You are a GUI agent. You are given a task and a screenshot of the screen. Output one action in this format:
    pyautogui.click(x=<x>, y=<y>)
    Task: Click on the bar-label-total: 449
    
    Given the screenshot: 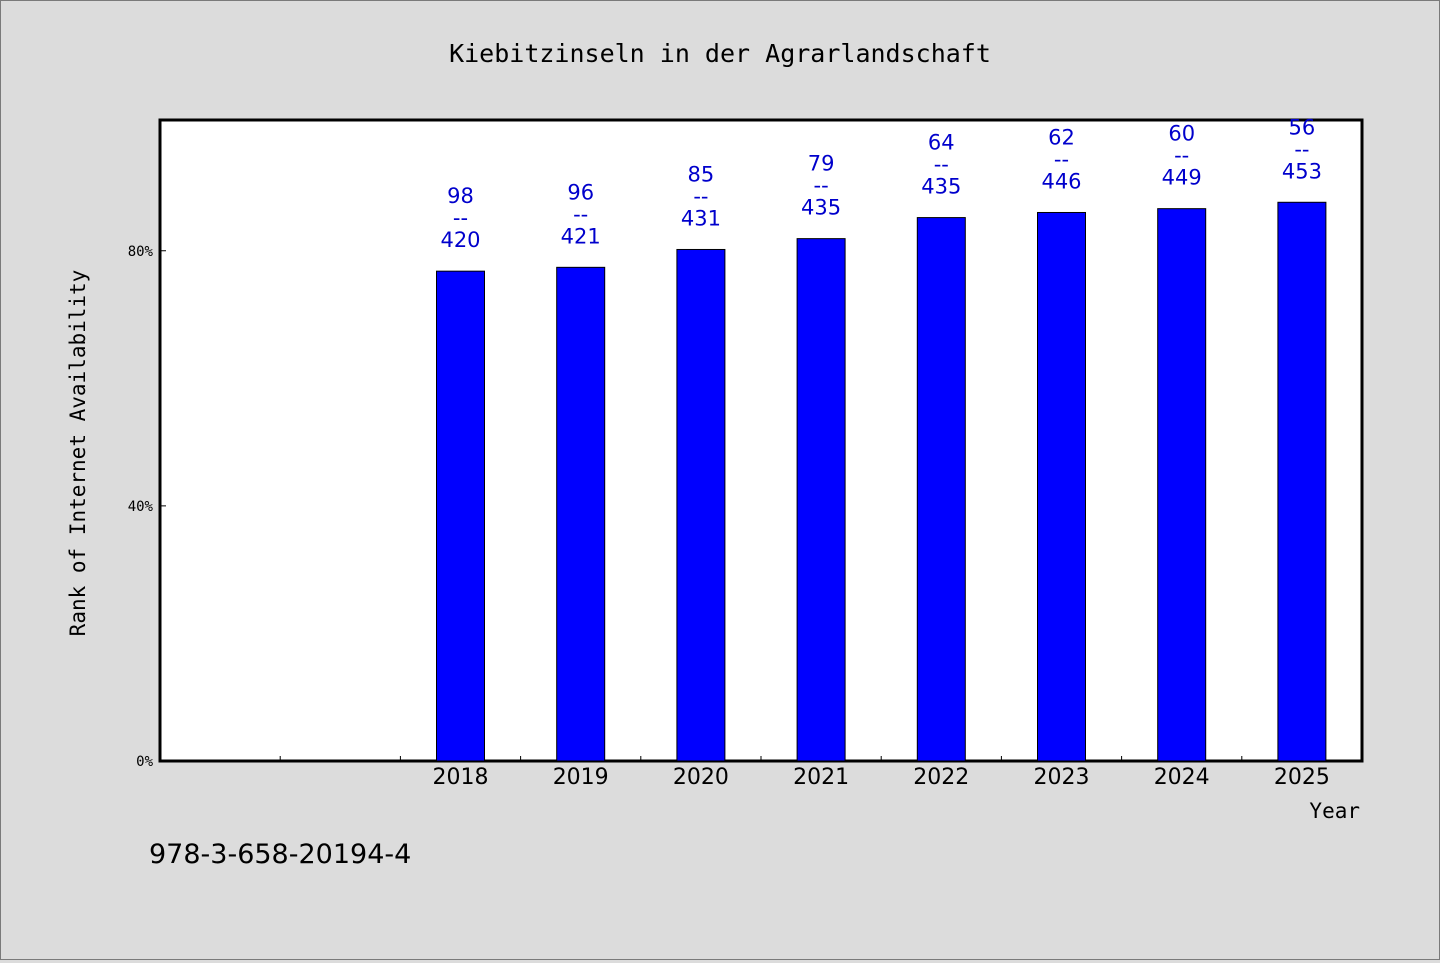 What is the action you would take?
    pyautogui.click(x=1182, y=178)
    